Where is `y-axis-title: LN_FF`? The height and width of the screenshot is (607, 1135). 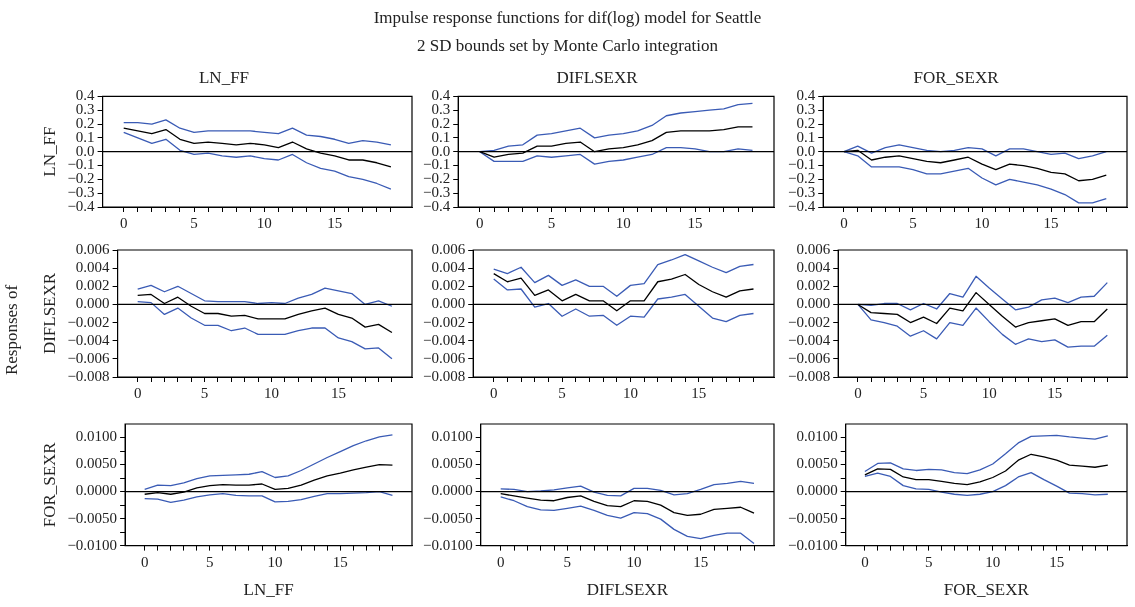 y-axis-title: LN_FF is located at coordinates (49, 151).